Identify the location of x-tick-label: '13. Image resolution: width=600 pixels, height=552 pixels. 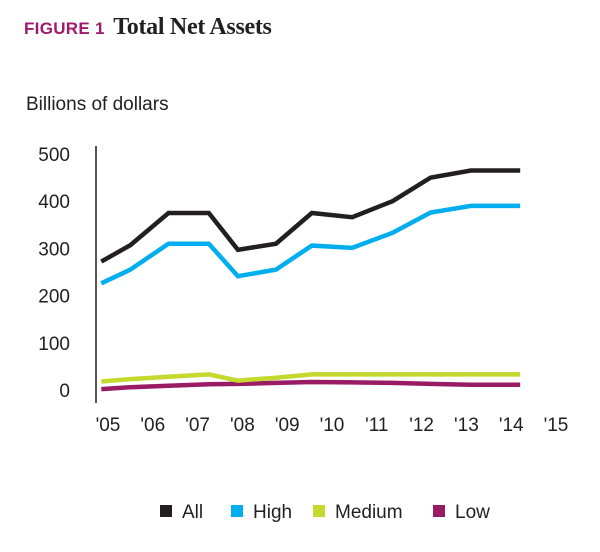
(466, 425).